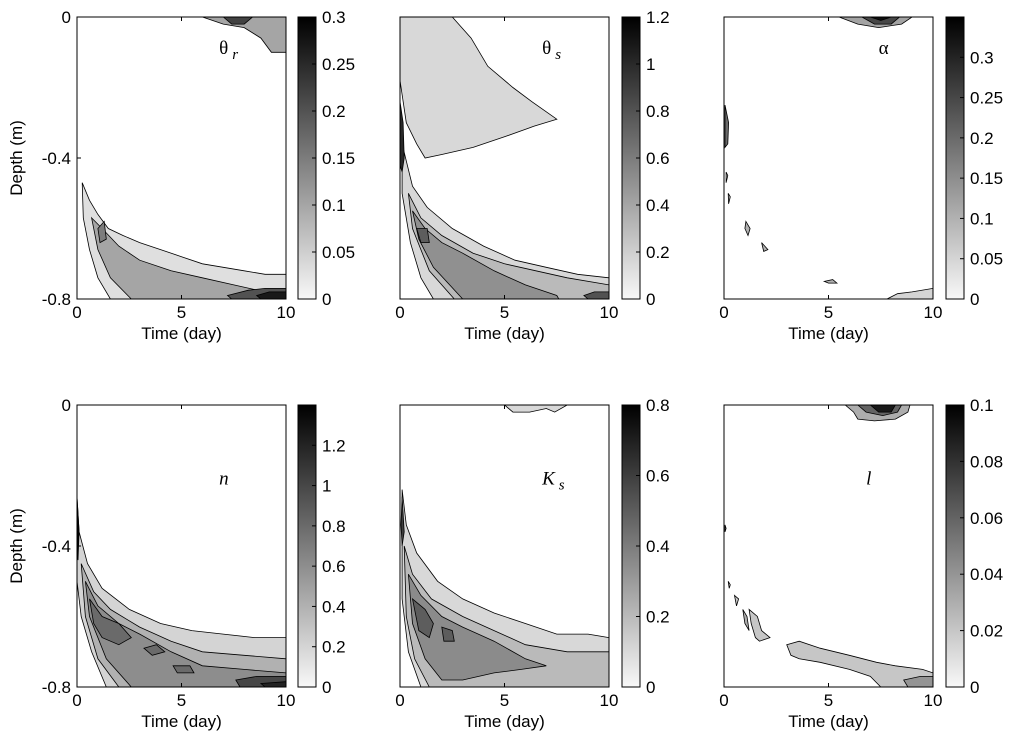 The width and height of the screenshot is (1013, 744). I want to click on plot-background, so click(828, 546).